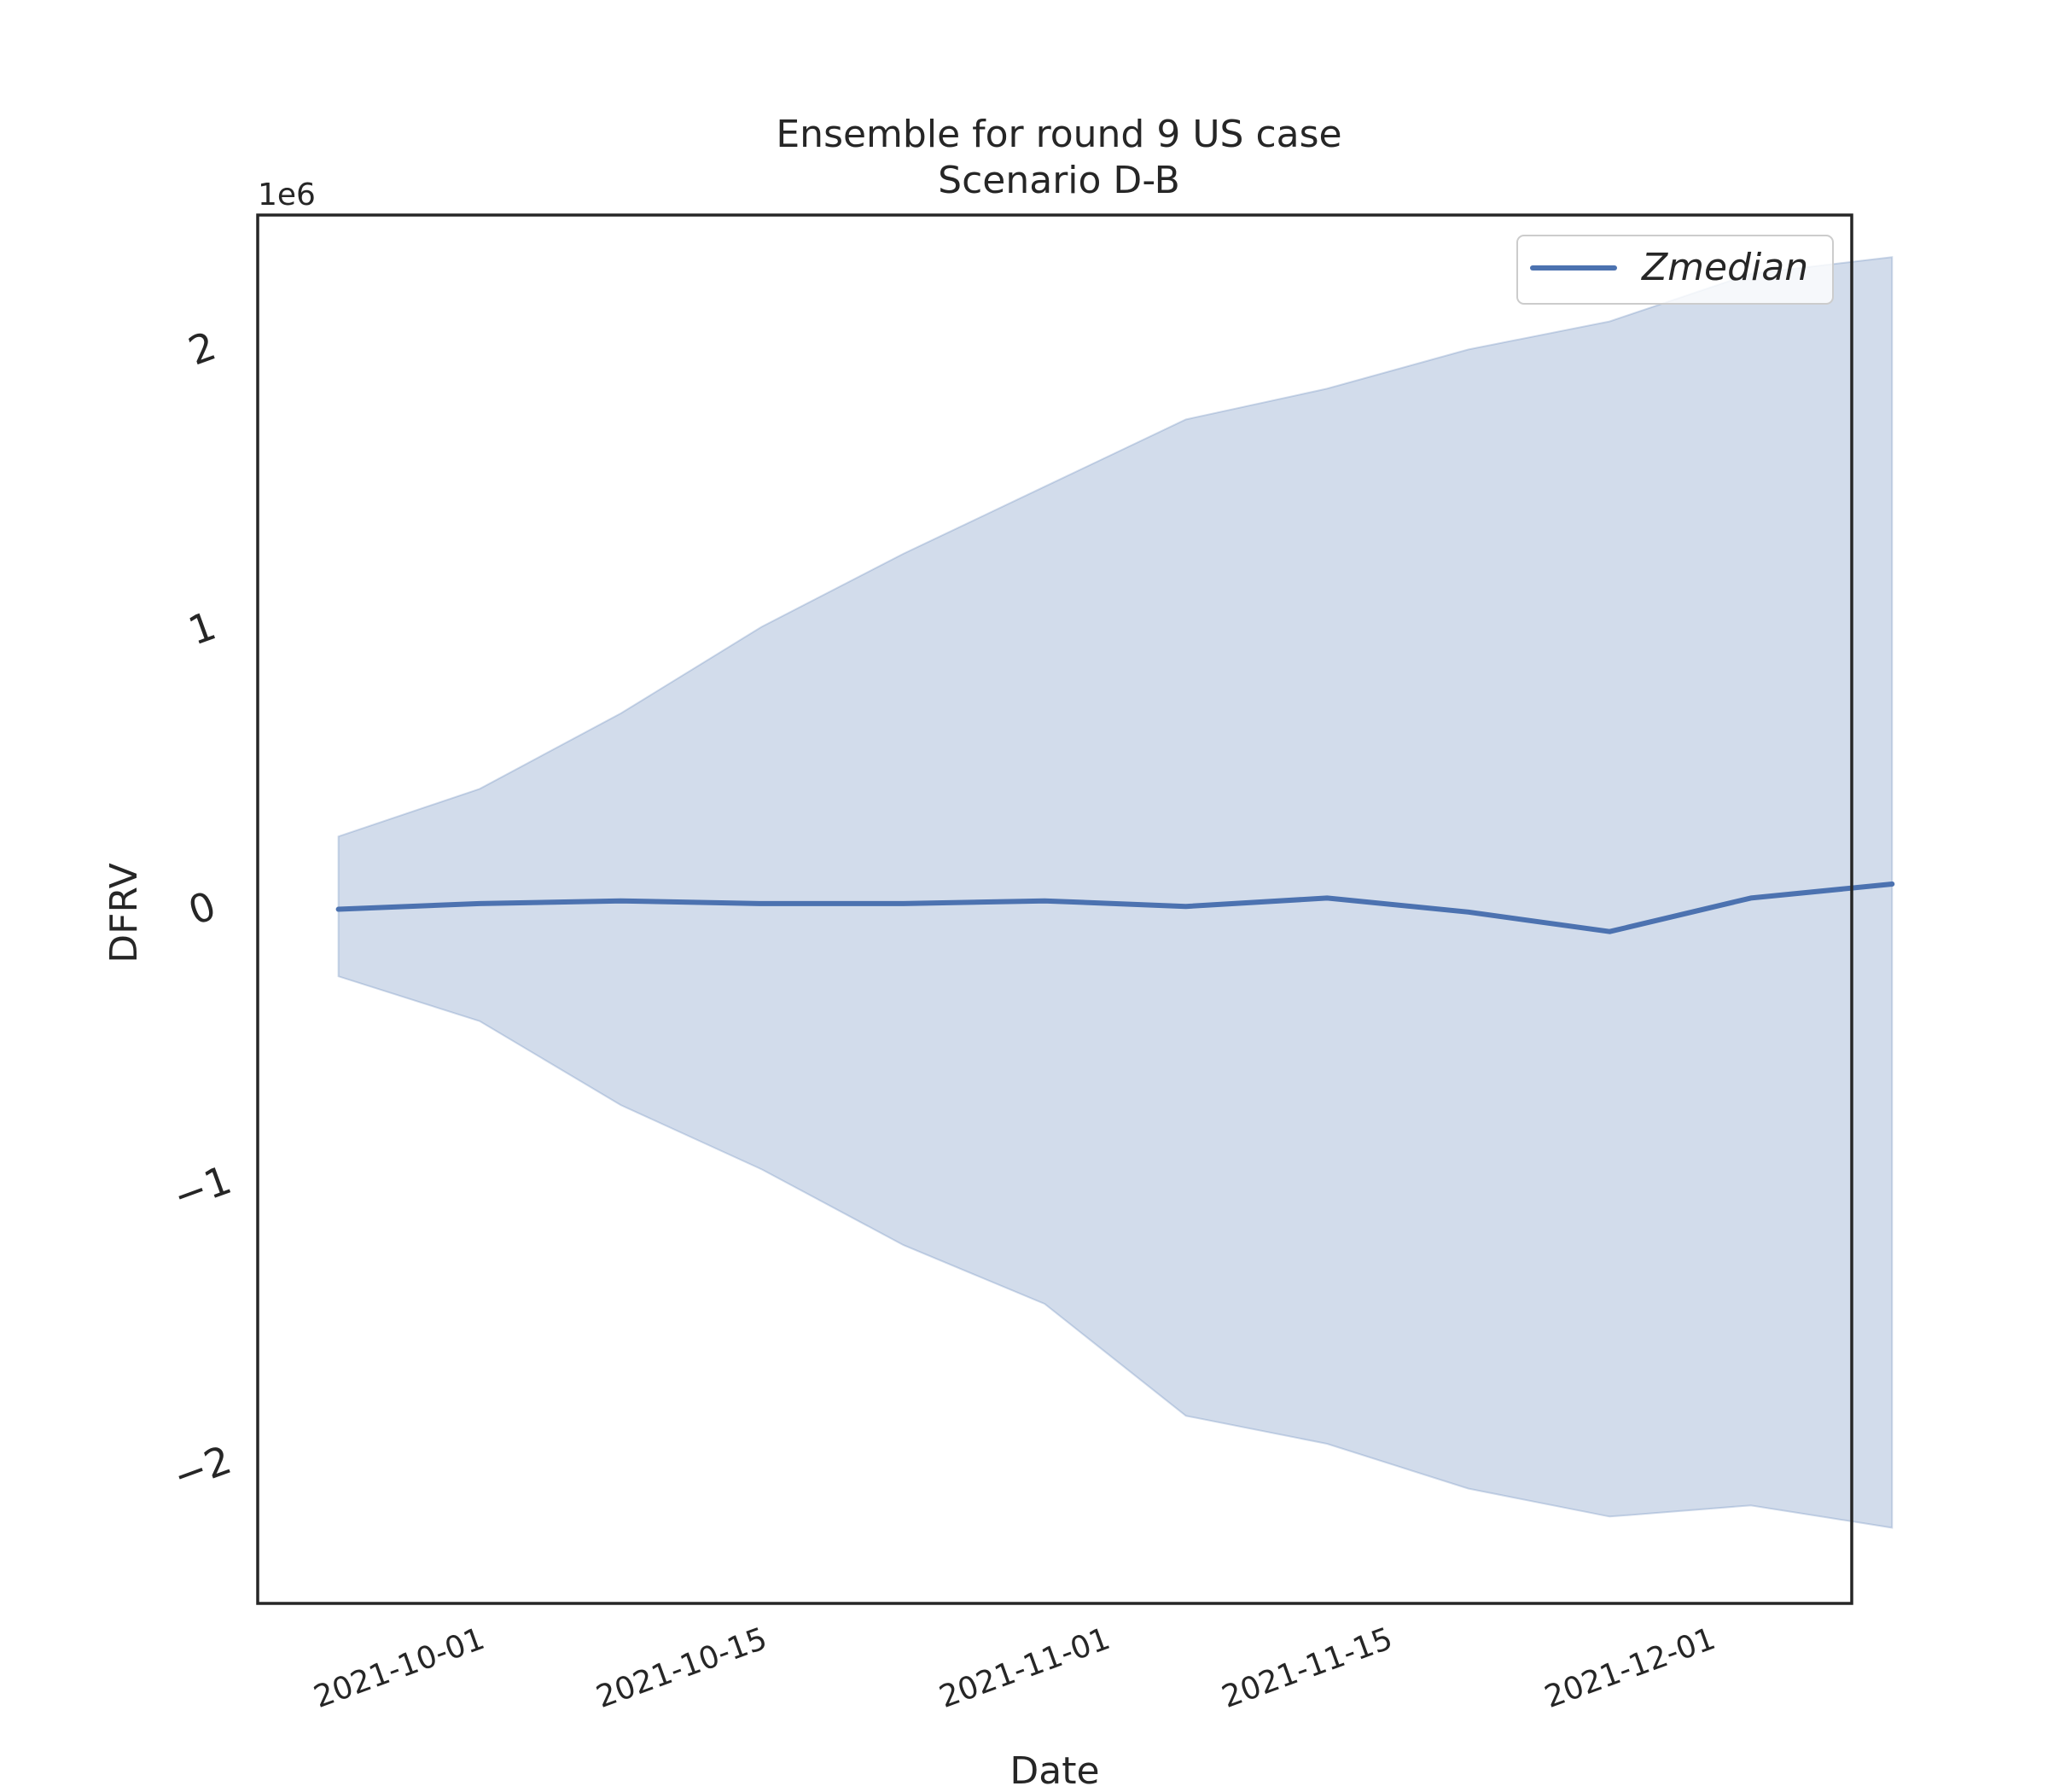  Describe the element at coordinates (202, 349) in the screenshot. I see `y-tick-label: 2` at that location.